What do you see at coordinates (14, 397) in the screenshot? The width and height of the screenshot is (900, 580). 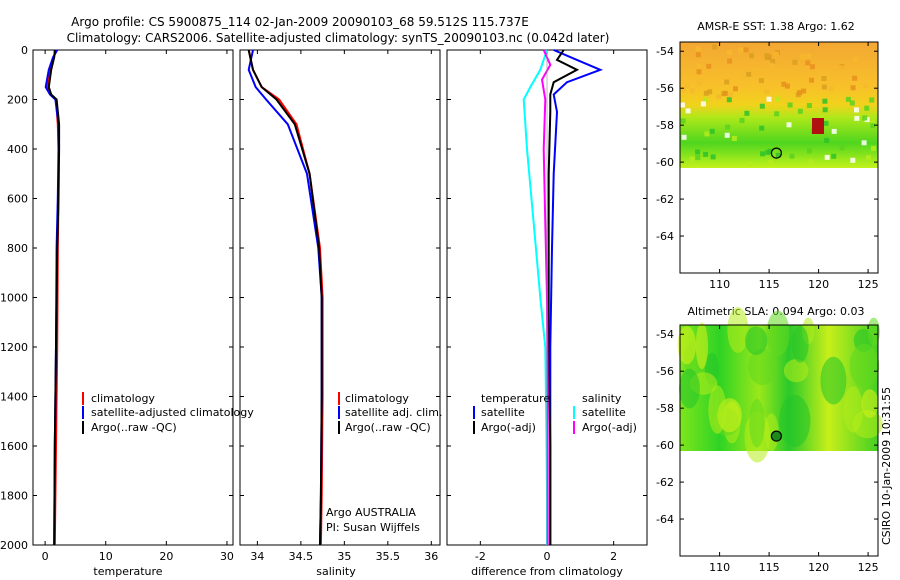 I see `y-tick-label: 1400` at bounding box center [14, 397].